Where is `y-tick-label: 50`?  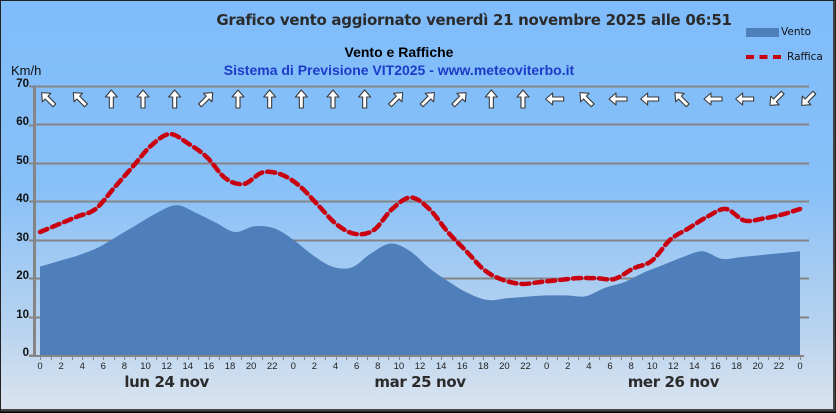
y-tick-label: 50 is located at coordinates (22, 160).